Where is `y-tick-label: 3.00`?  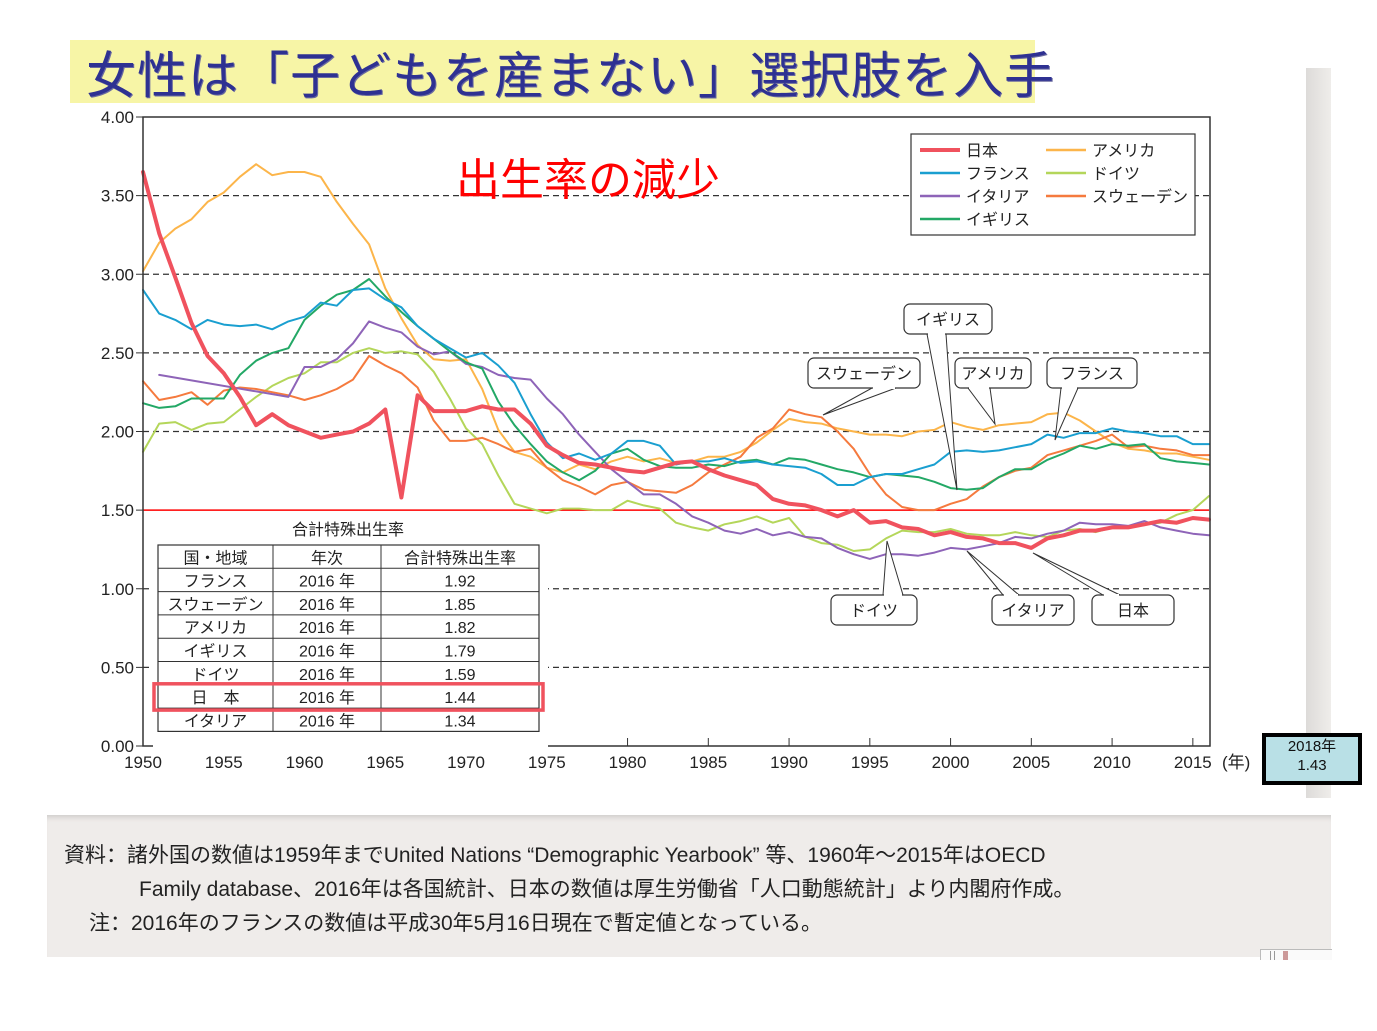
y-tick-label: 3.00 is located at coordinates (117, 274).